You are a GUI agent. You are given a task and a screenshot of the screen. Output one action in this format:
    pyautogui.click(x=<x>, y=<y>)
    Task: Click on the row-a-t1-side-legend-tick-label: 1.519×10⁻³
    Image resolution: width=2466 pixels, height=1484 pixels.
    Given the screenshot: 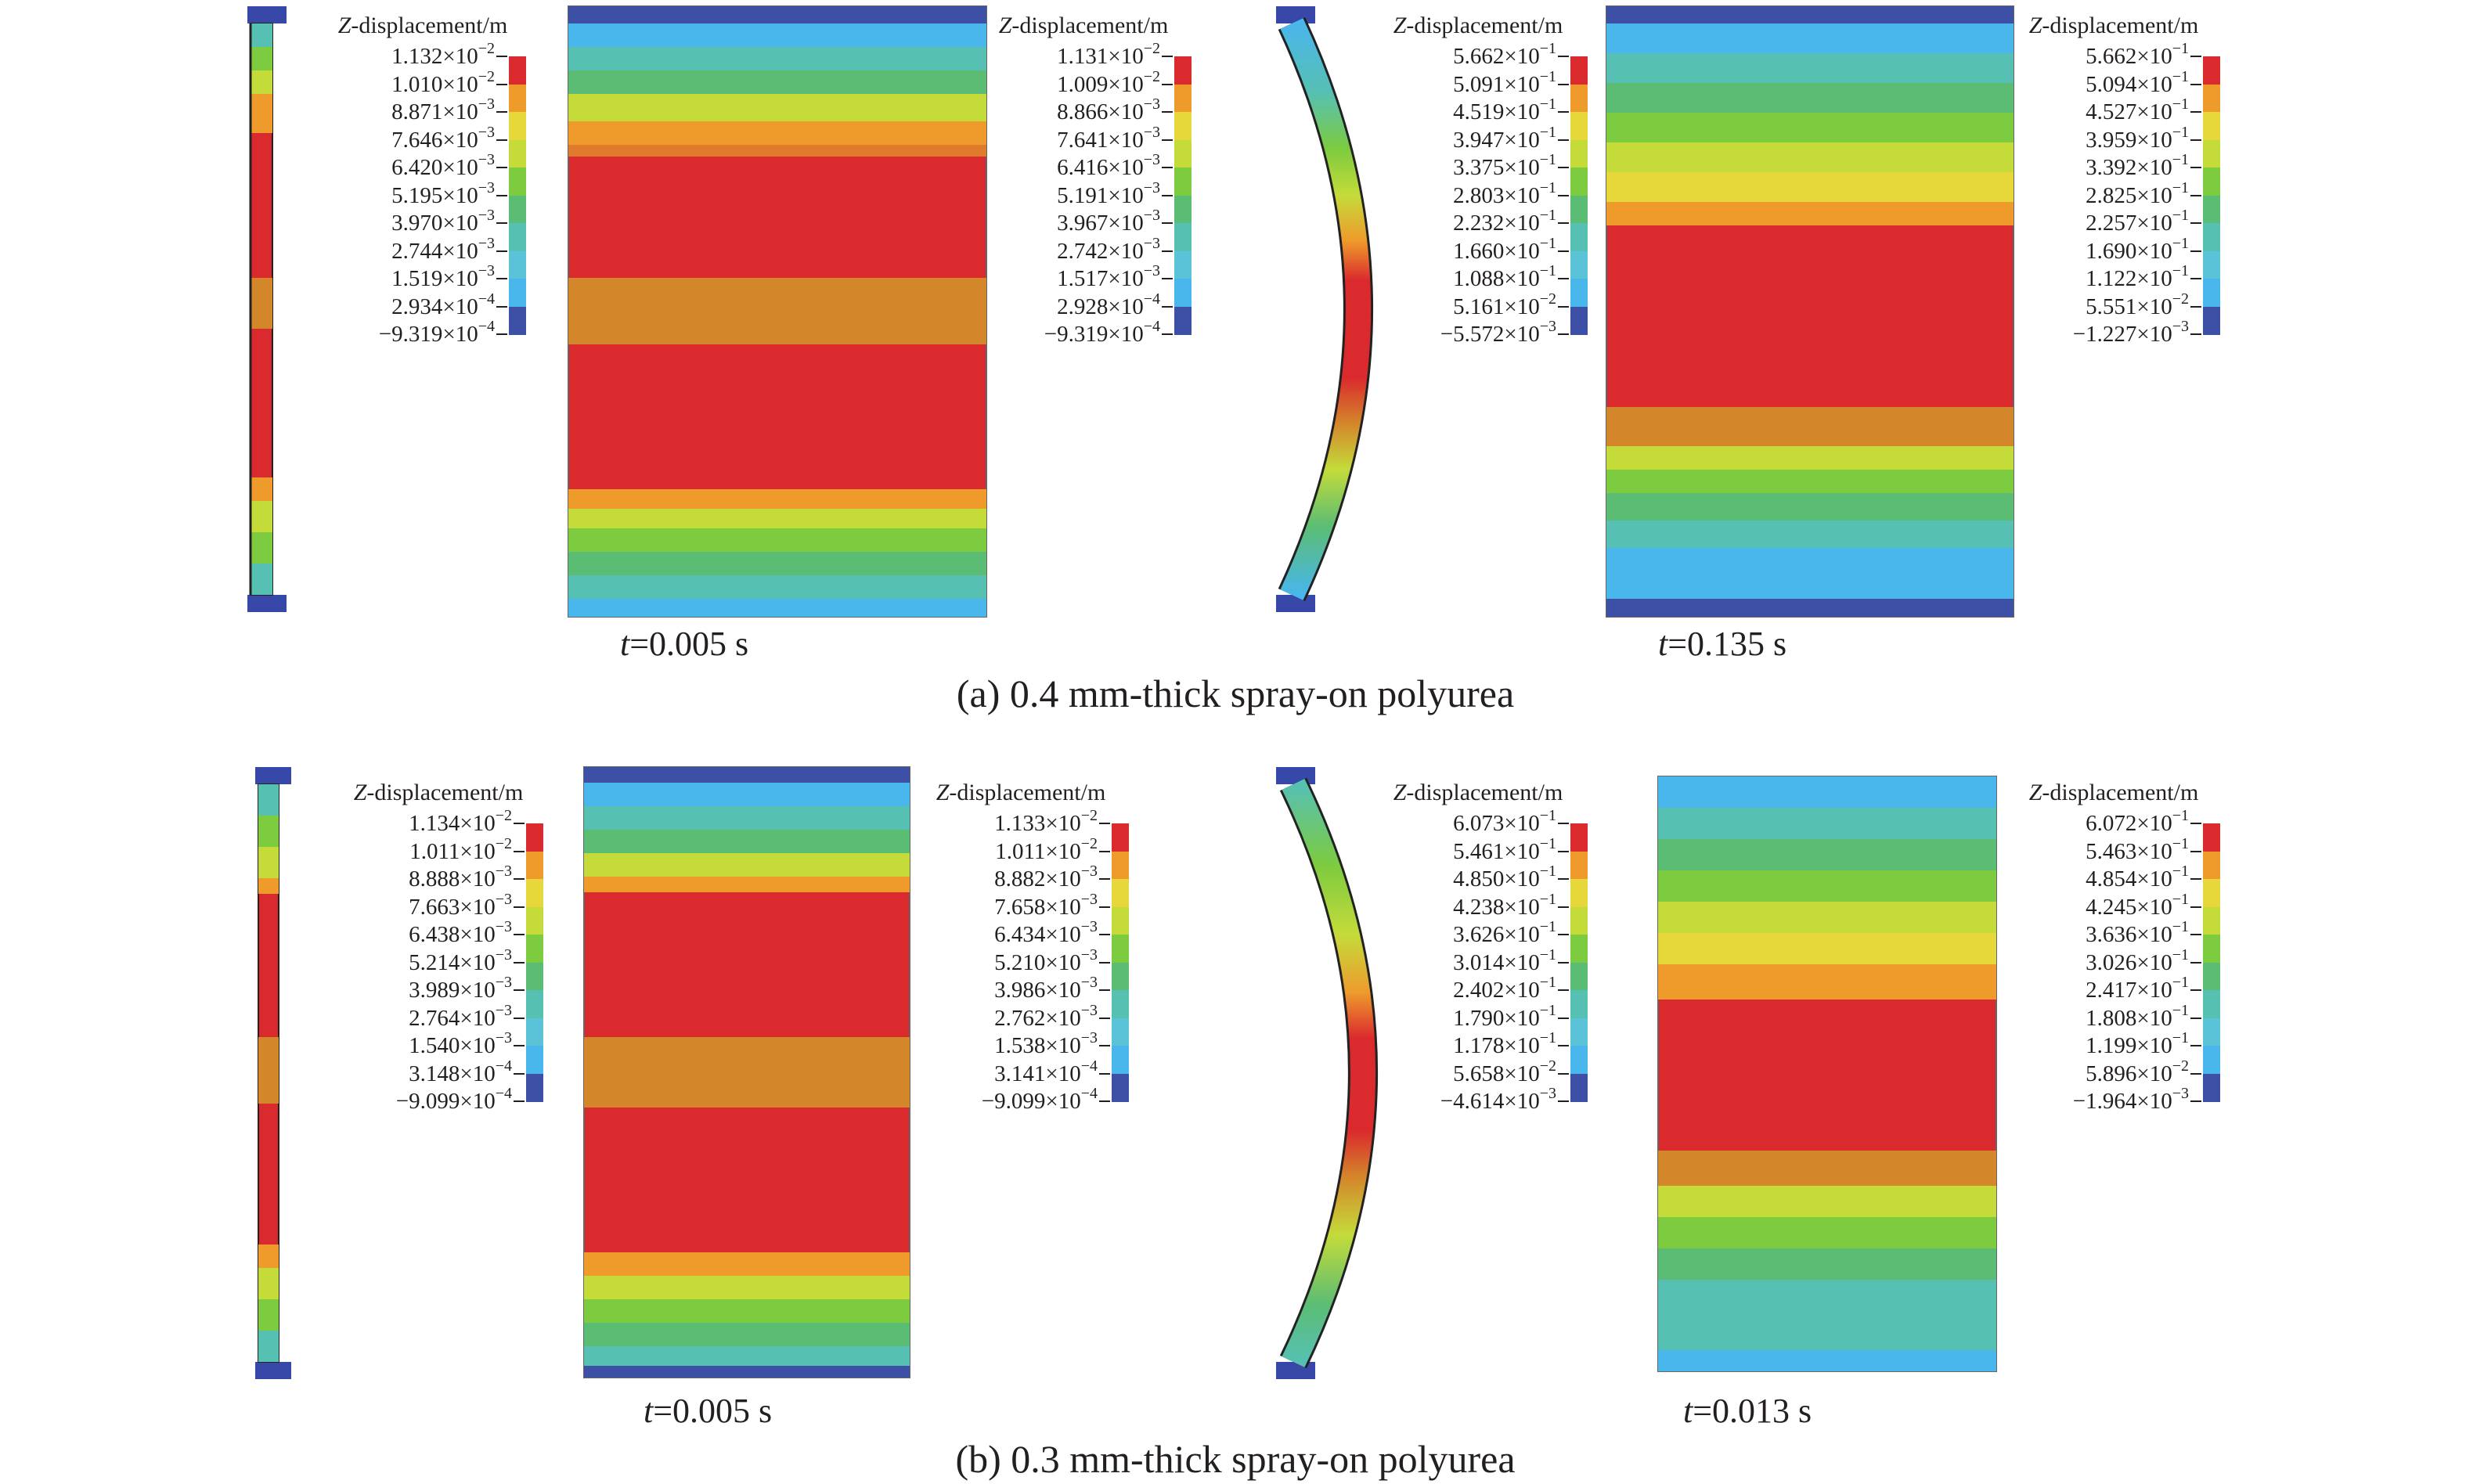 What is the action you would take?
    pyautogui.click(x=443, y=276)
    